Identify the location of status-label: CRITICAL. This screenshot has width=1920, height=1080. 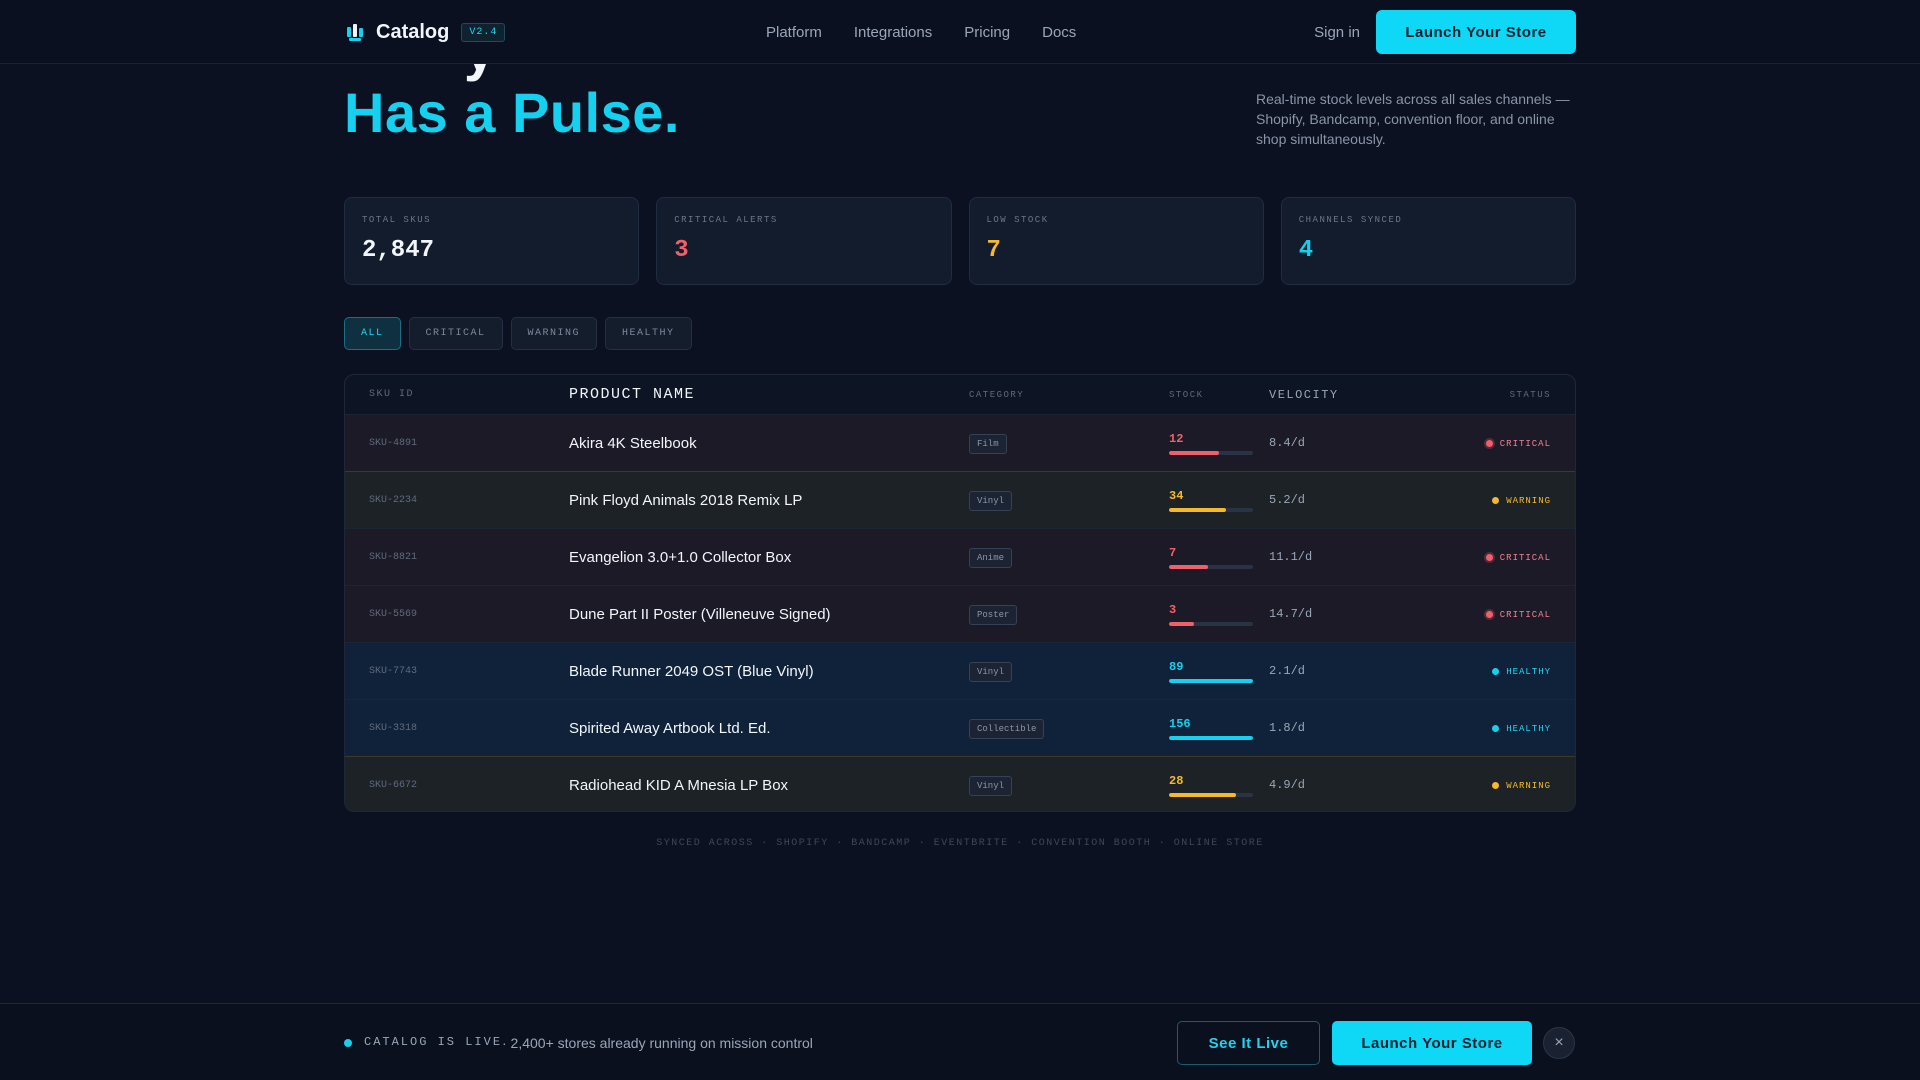
(1525, 614).